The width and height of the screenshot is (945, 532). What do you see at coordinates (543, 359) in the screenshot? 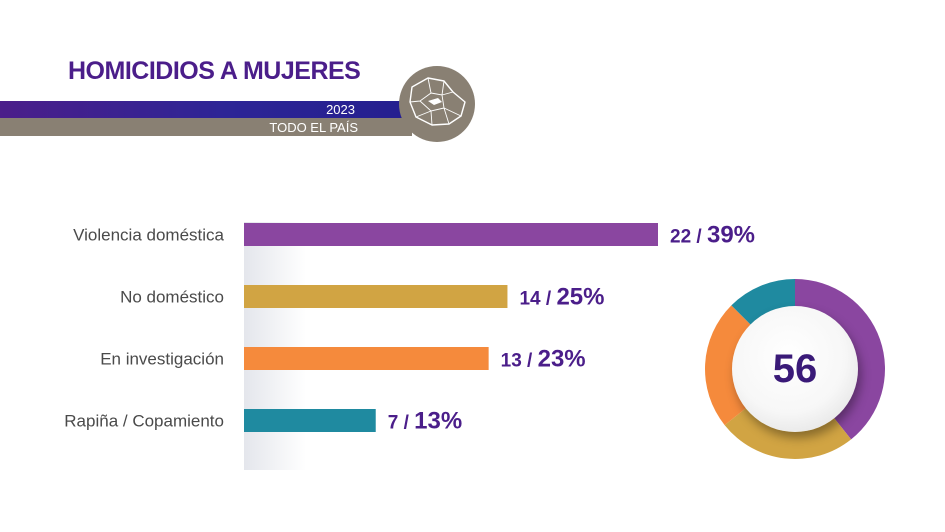
I see `value-label: 13 / 23%` at bounding box center [543, 359].